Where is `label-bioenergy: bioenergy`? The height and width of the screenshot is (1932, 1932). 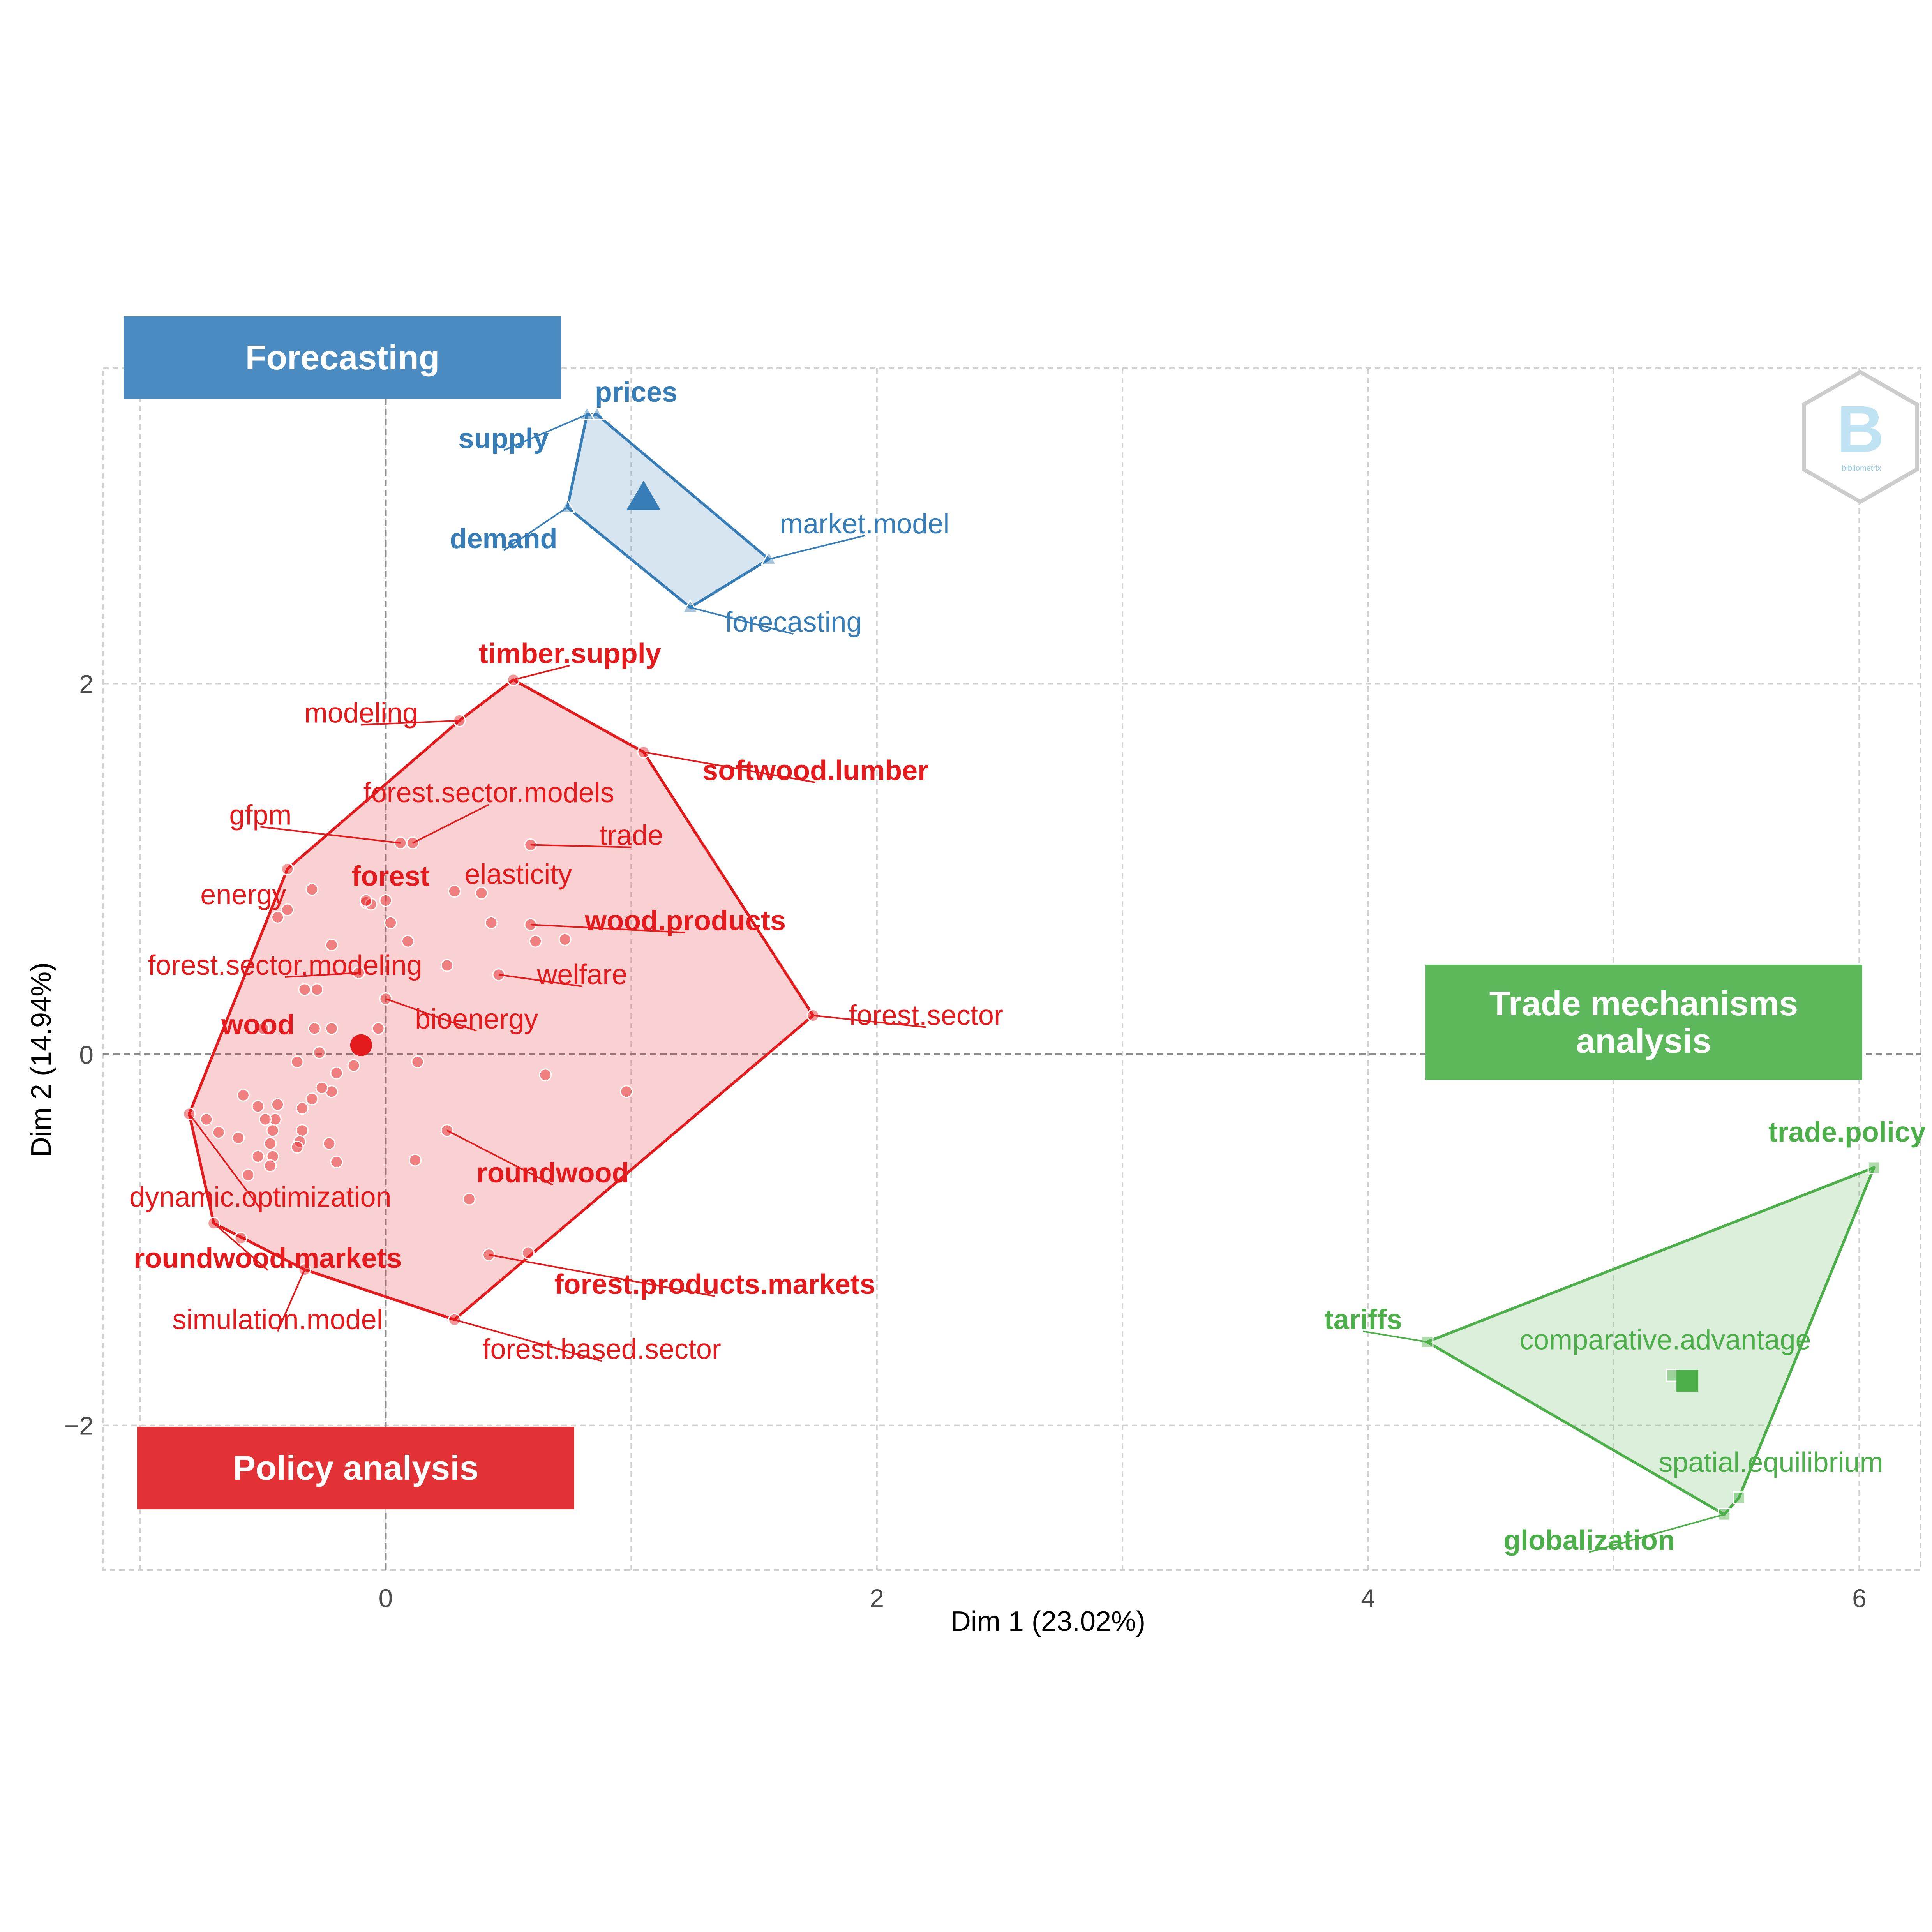 label-bioenergy: bioenergy is located at coordinates (476, 1019).